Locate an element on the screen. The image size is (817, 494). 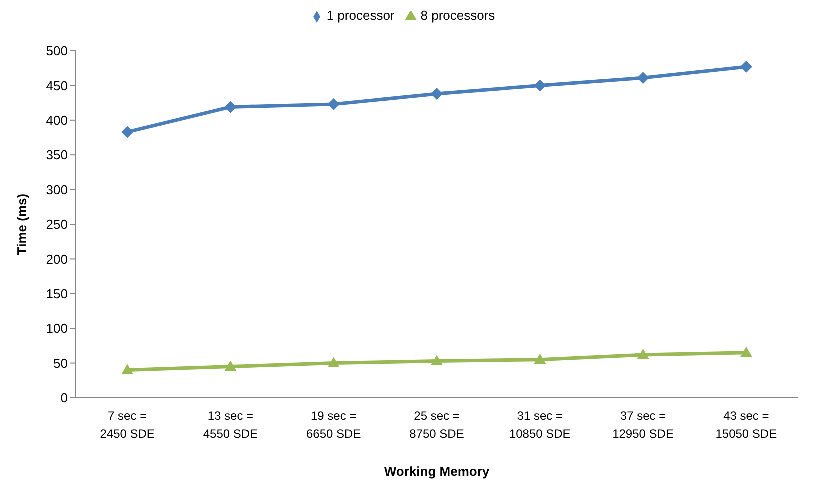
y-tick-label: 150 is located at coordinates (57, 294).